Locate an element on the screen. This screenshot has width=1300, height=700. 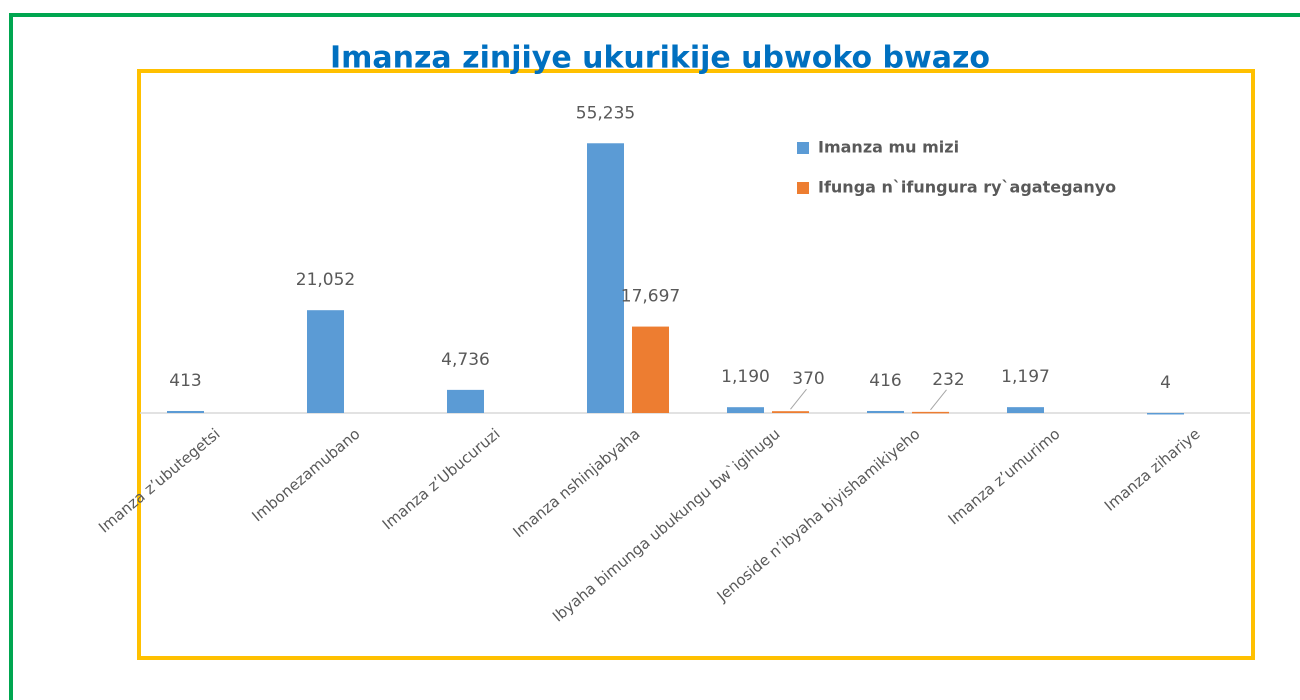
data-label: 232 is located at coordinates (948, 380).